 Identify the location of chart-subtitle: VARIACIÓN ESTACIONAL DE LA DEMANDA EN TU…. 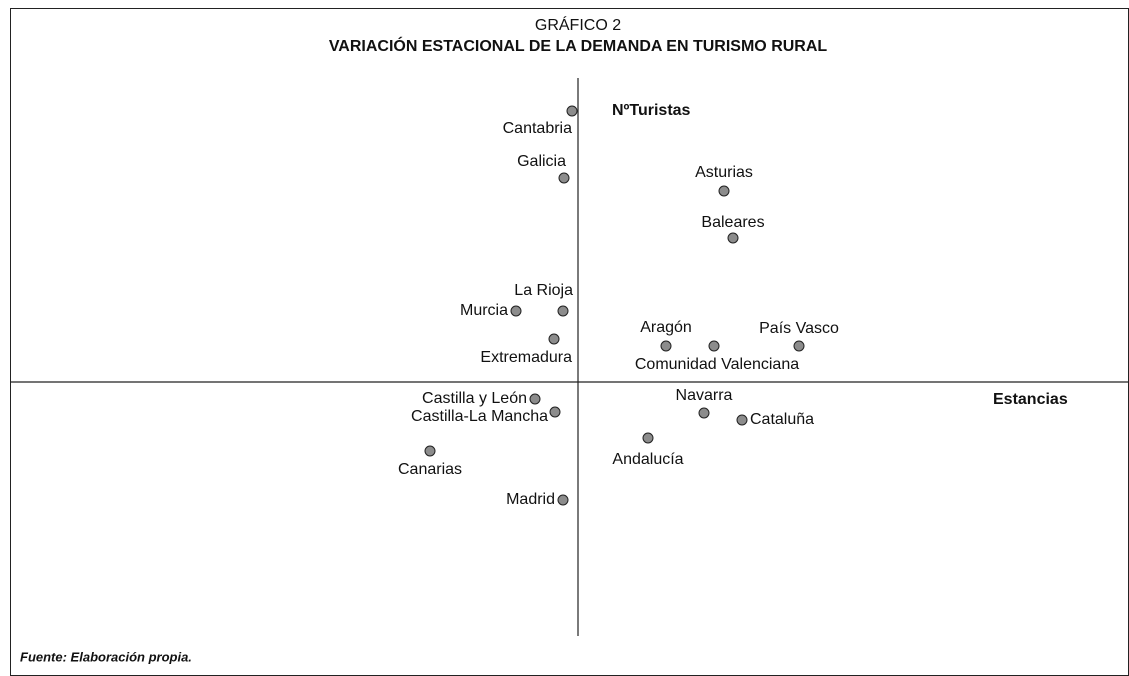
(578, 45).